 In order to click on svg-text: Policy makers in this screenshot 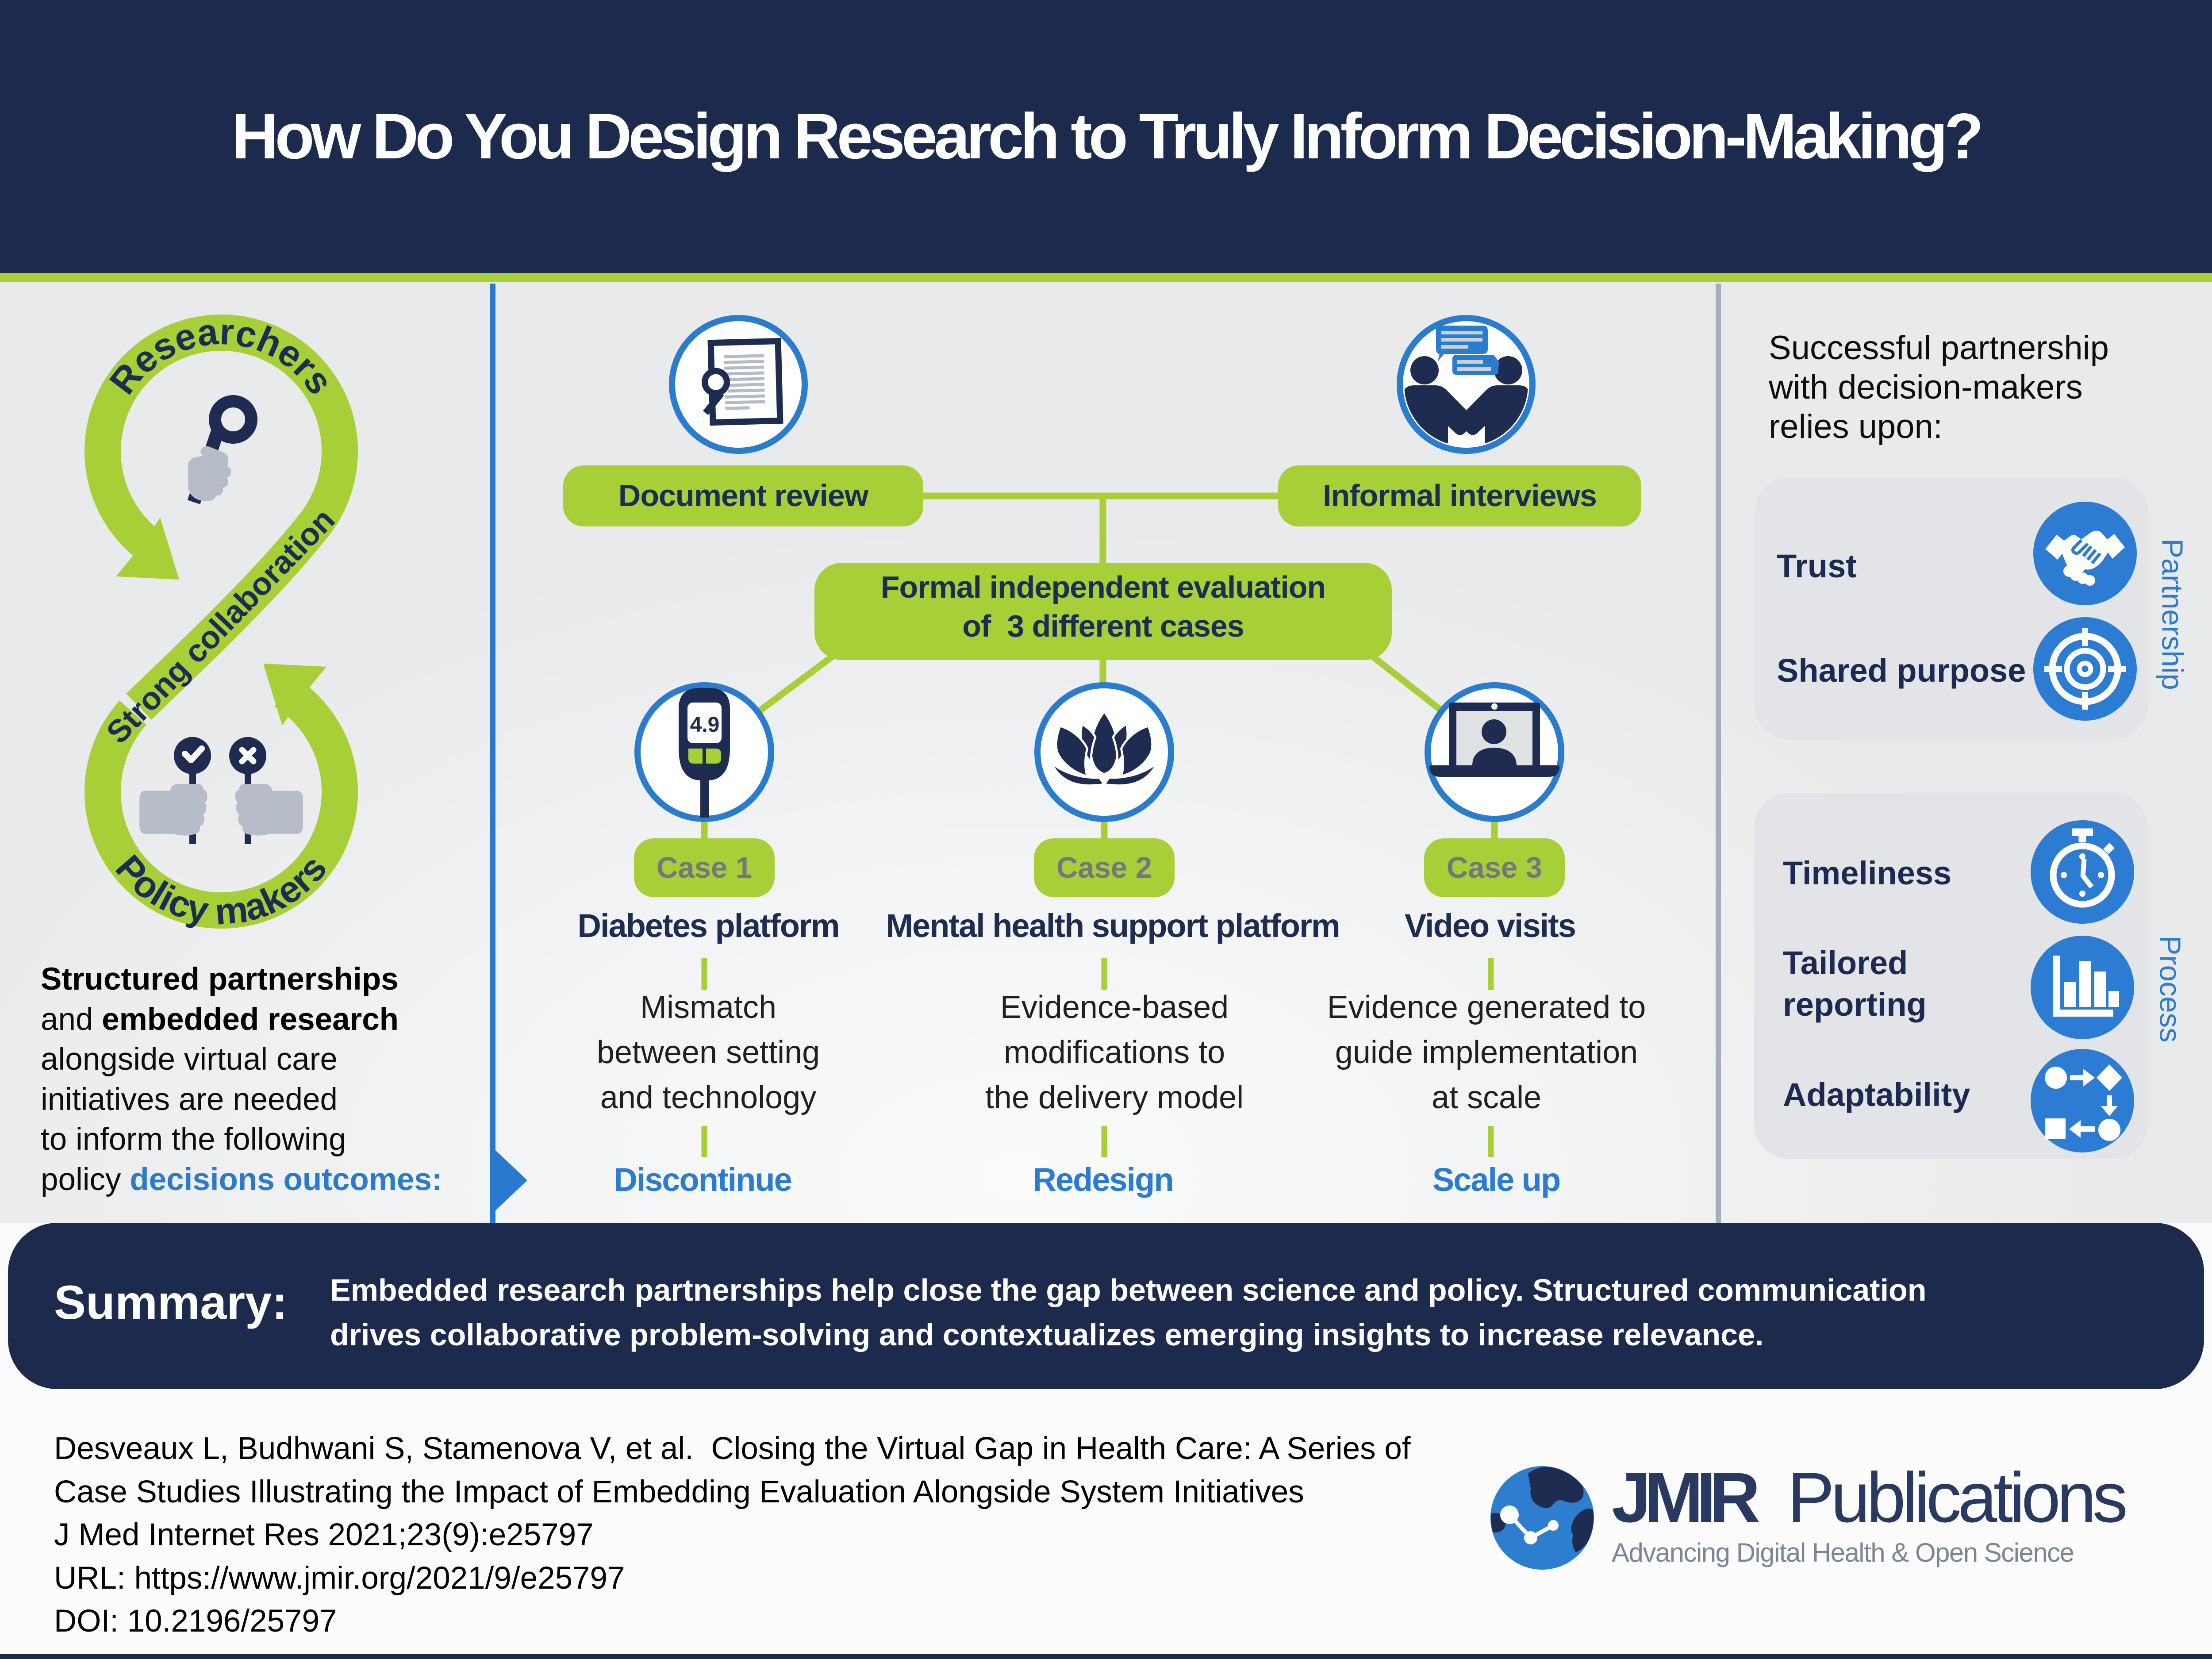, I will do `click(221, 890)`.